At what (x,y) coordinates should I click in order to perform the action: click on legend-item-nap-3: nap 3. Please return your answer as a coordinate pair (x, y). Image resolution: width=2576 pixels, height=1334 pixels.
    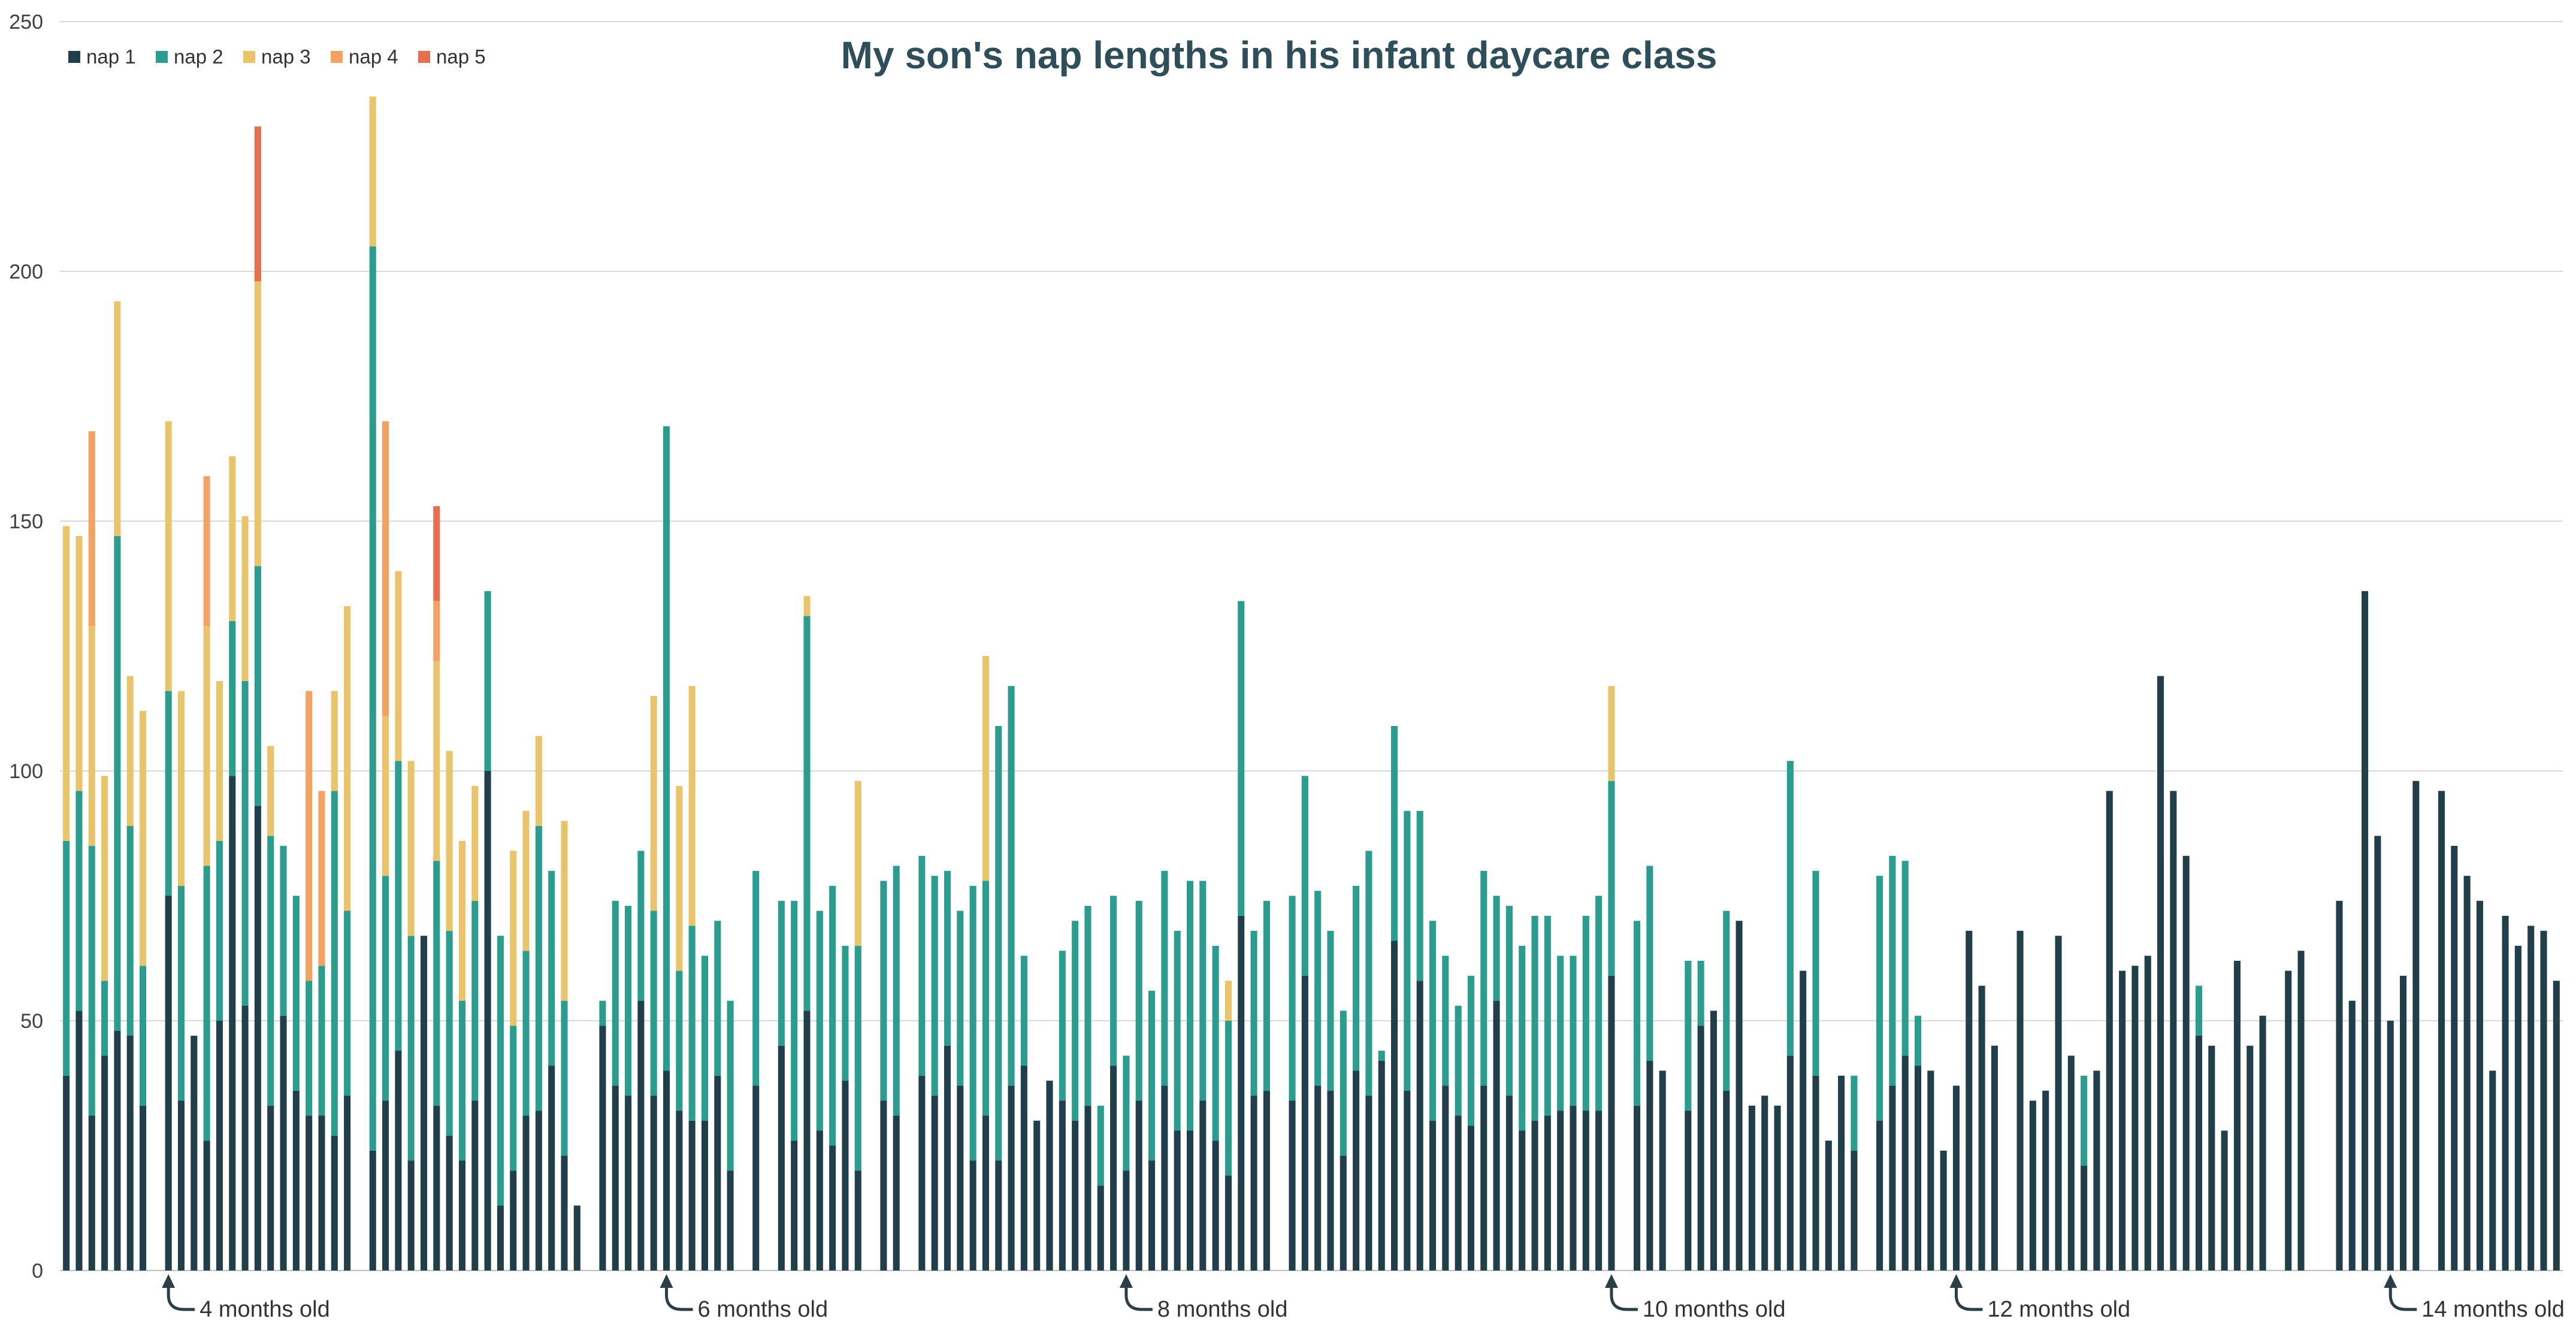
    Looking at the image, I should click on (277, 57).